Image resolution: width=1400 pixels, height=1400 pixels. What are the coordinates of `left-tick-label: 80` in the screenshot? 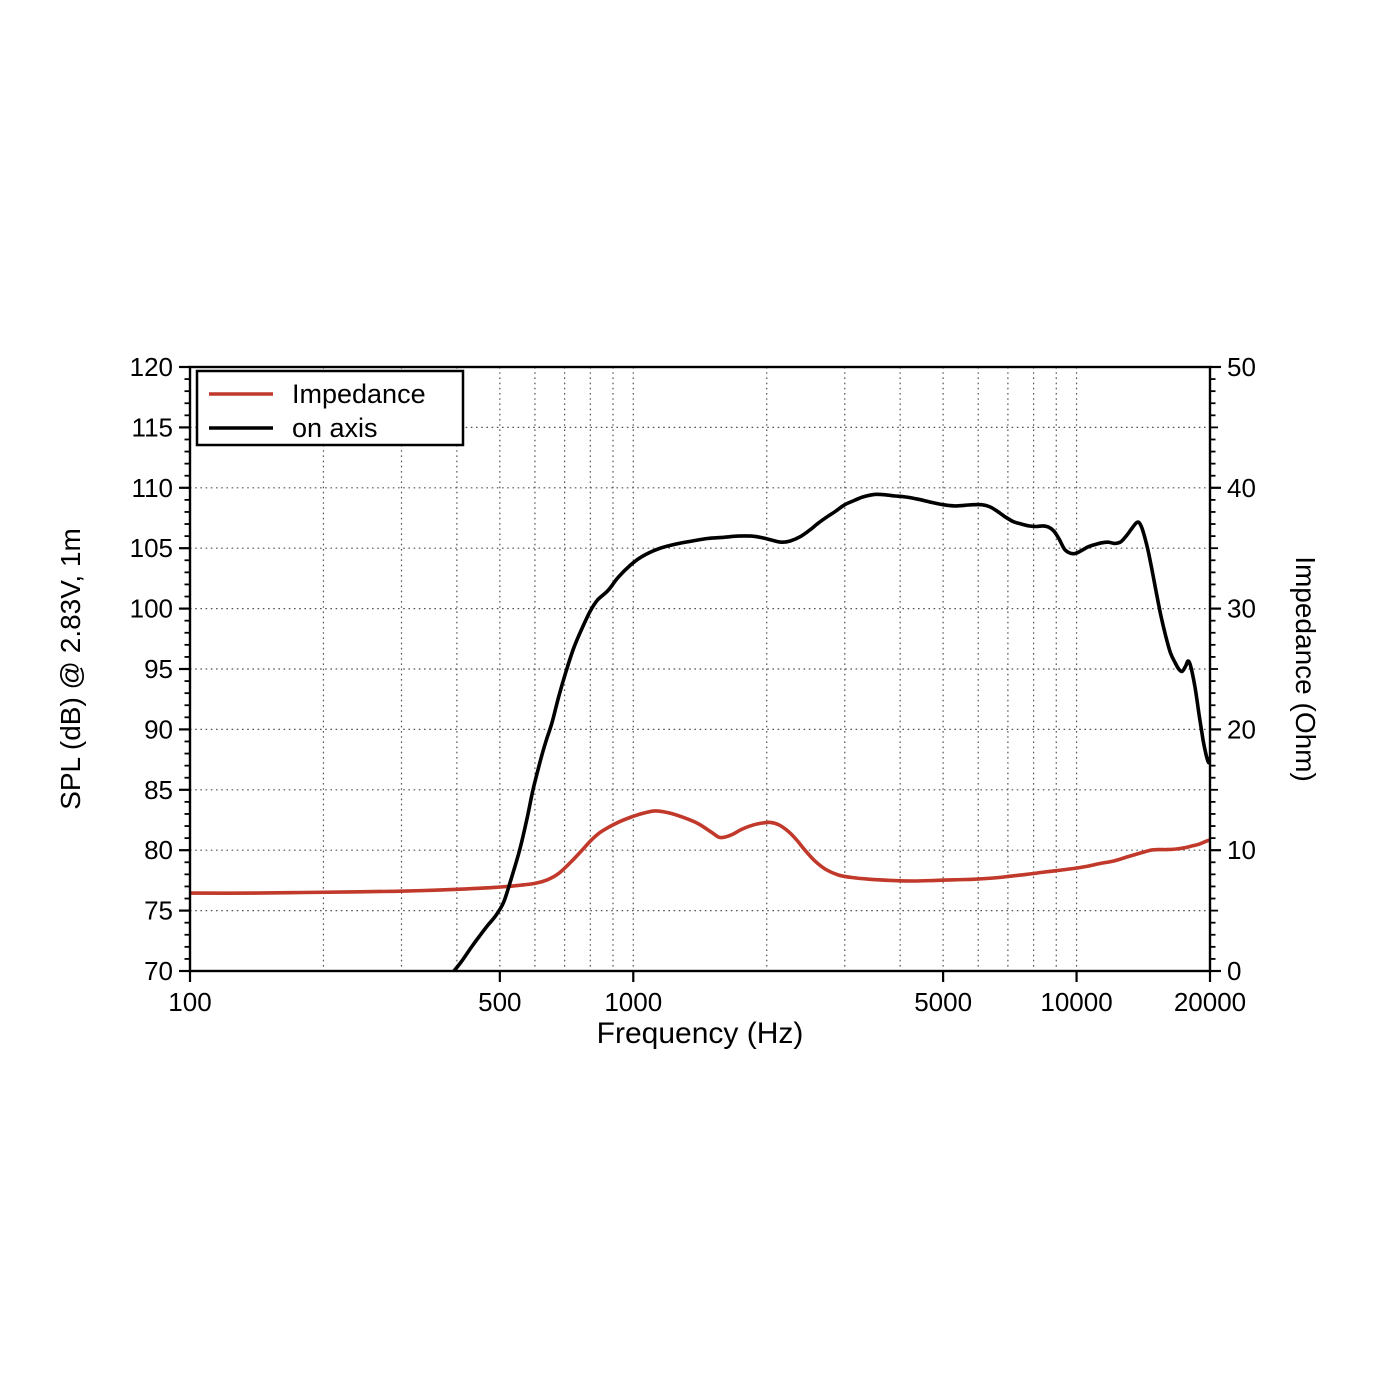 It's located at (158, 850).